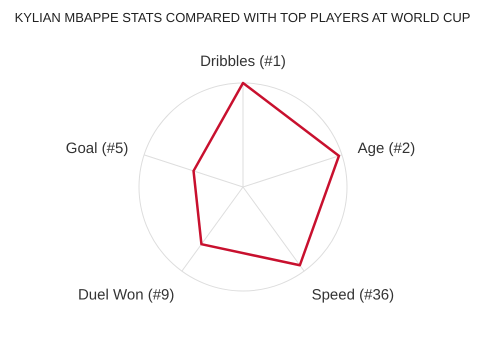 This screenshot has height=360, width=485. What do you see at coordinates (353, 295) in the screenshot?
I see `spoke-label: Speed (#36)` at bounding box center [353, 295].